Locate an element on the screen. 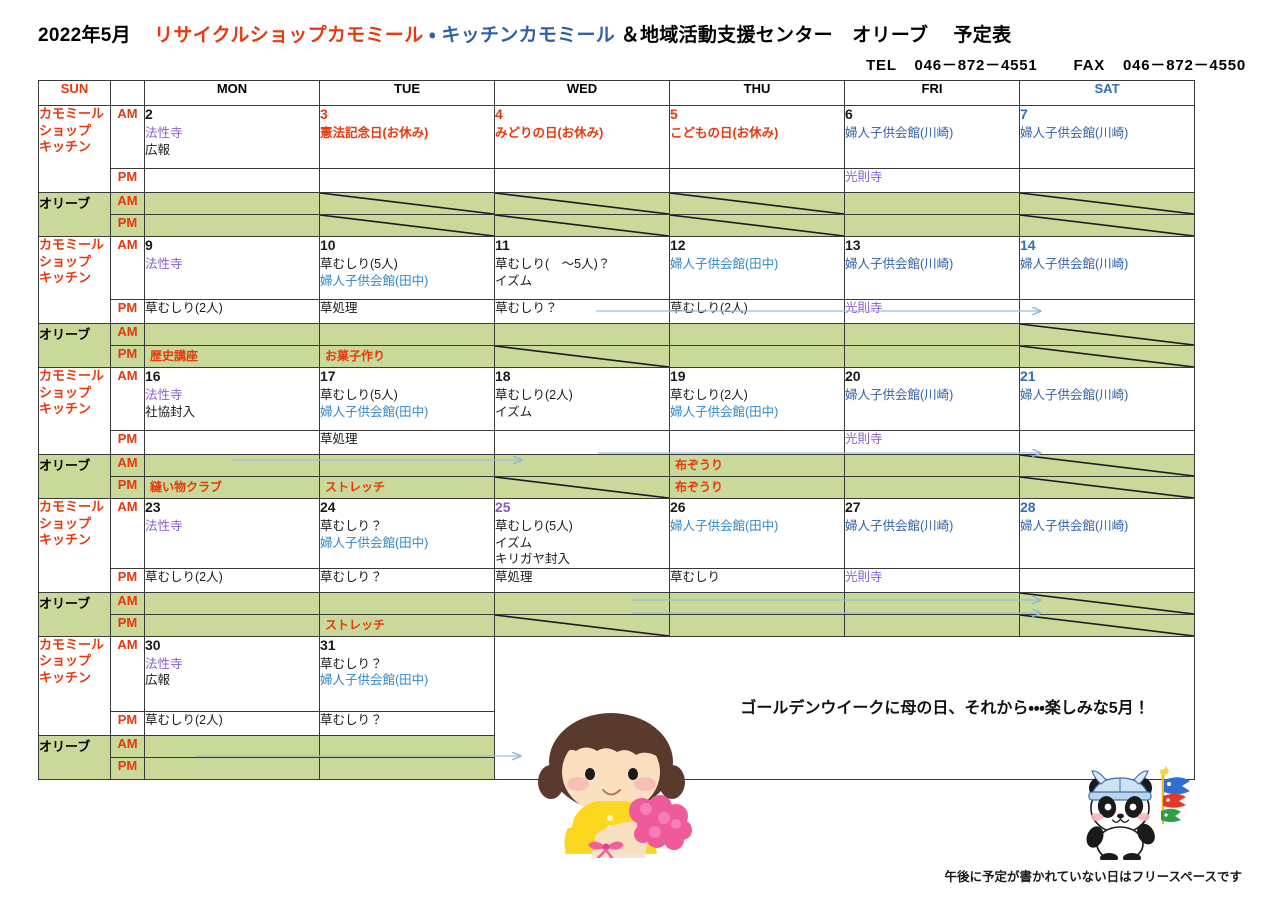  day-cell-am-17: 17 草むしり(5人) 婦人子供会館(田中) is located at coordinates (407, 399).